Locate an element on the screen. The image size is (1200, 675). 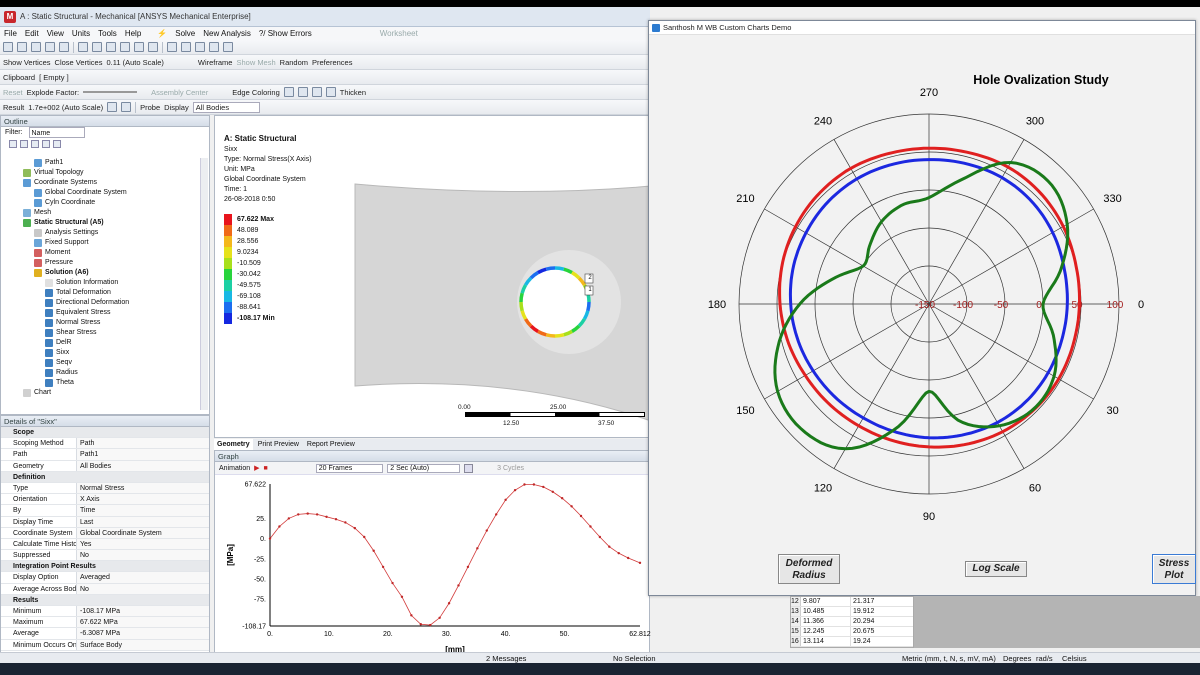
tree-item: Chart is located at coordinates (101, 393).